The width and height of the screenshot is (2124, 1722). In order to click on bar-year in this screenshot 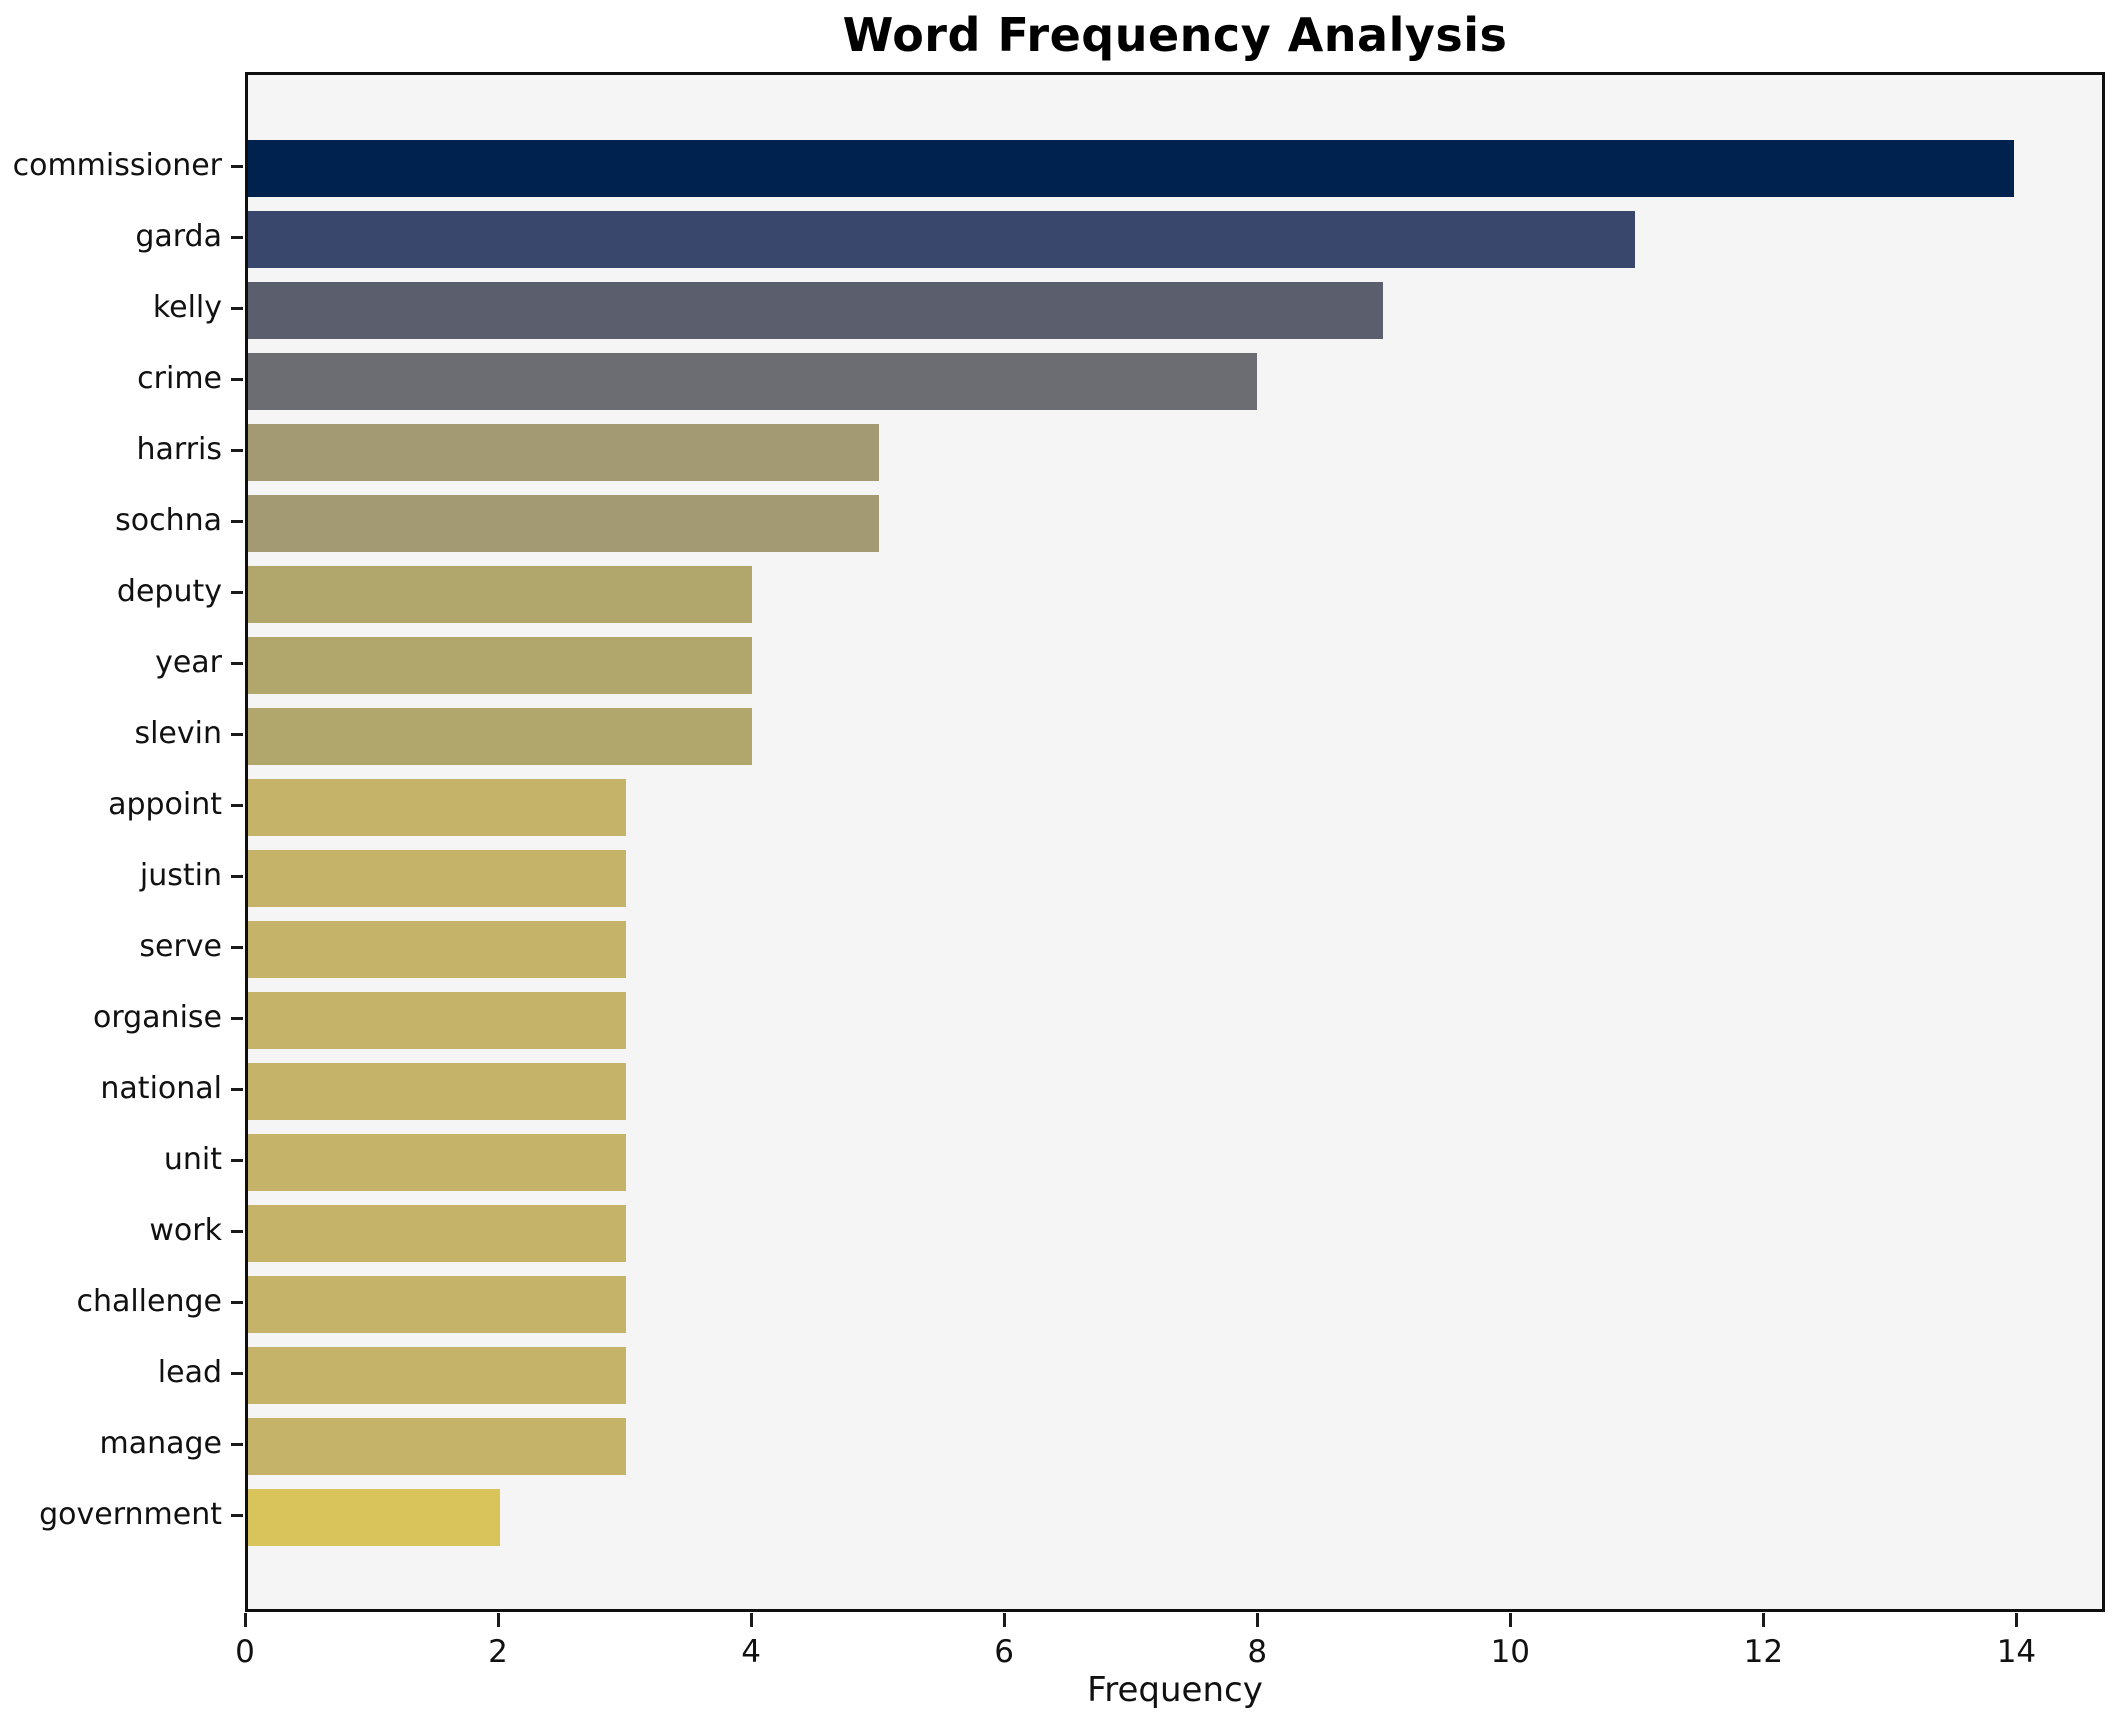, I will do `click(500, 665)`.